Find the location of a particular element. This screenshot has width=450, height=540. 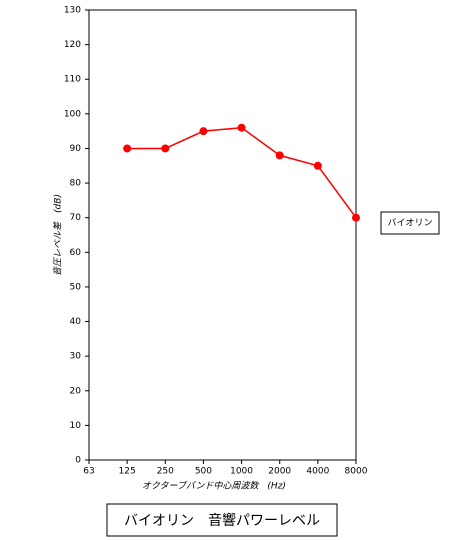

y-axis-label: 音圧レベル差 (dB) is located at coordinates (58, 235).